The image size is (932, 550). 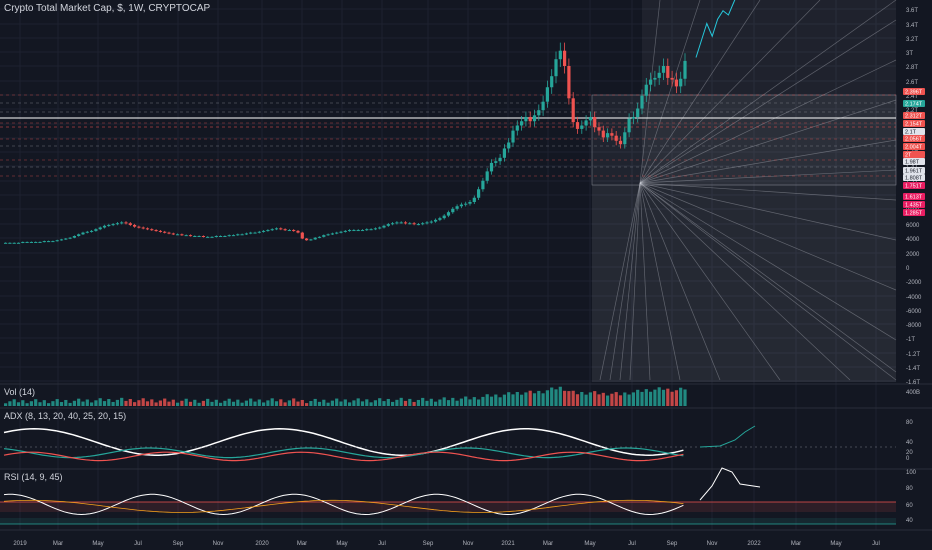 I want to click on y-tick-label: 2.4T, so click(x=912, y=97).